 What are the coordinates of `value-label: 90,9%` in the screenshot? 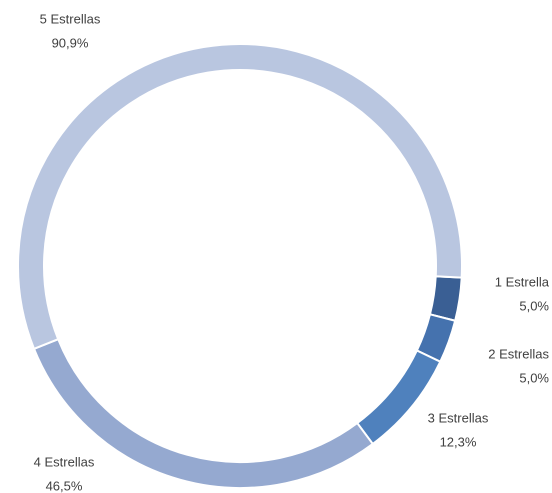 It's located at (70, 42).